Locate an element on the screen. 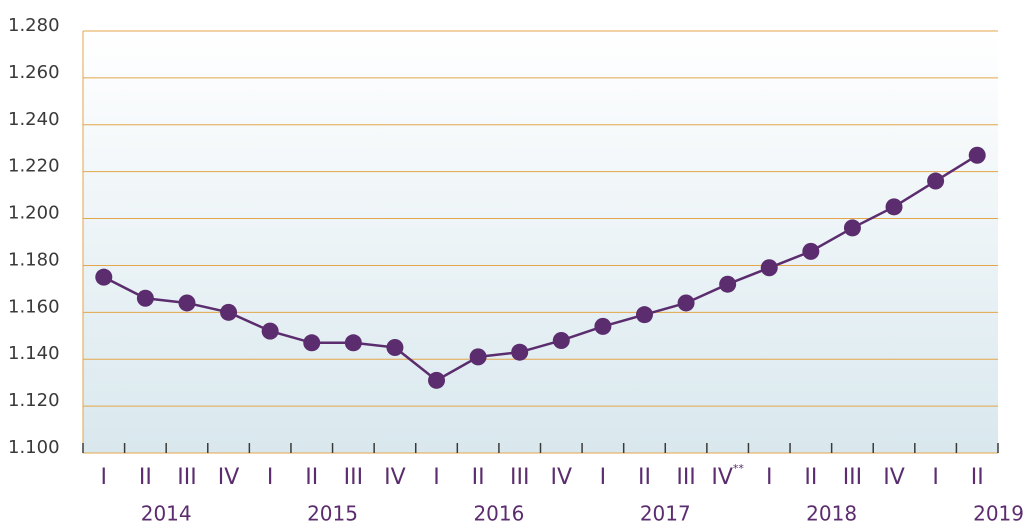 This screenshot has height=527, width=1028. year-label: 2018 is located at coordinates (831, 514).